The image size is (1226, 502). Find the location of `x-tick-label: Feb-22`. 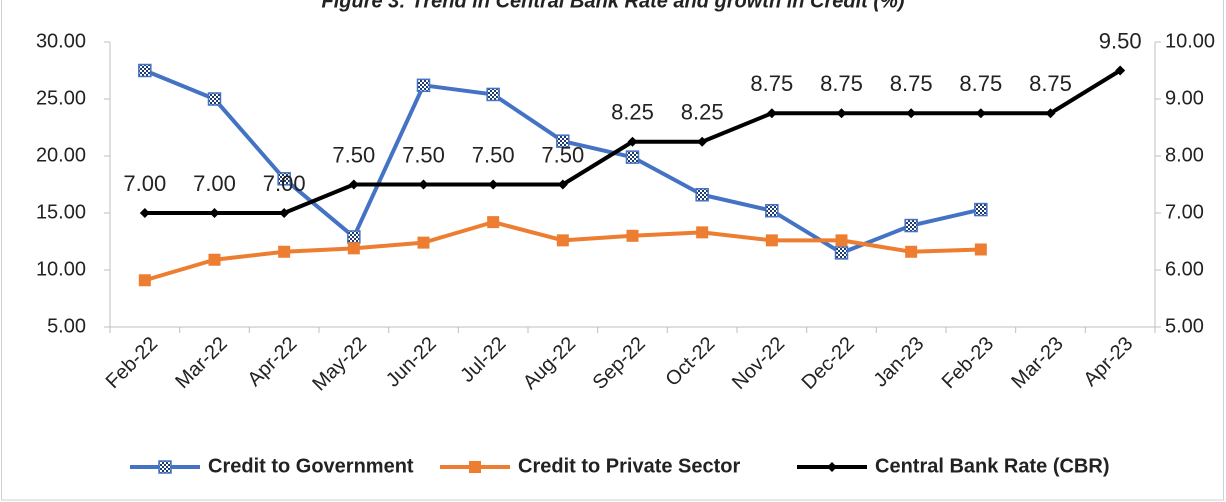

x-tick-label: Feb-22 is located at coordinates (132, 363).